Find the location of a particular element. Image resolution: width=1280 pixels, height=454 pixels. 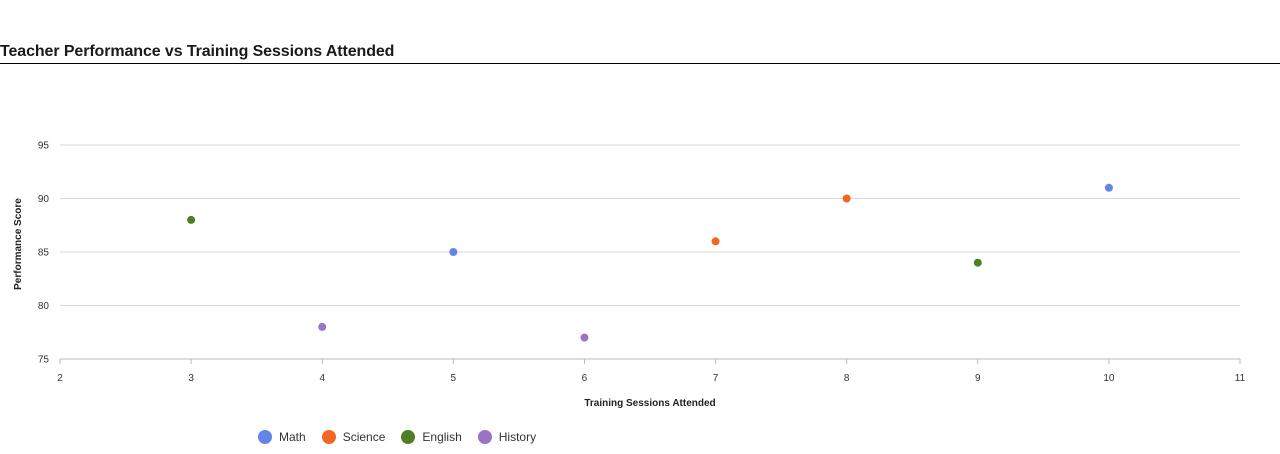

legend-item-science: Science is located at coordinates (353, 437).